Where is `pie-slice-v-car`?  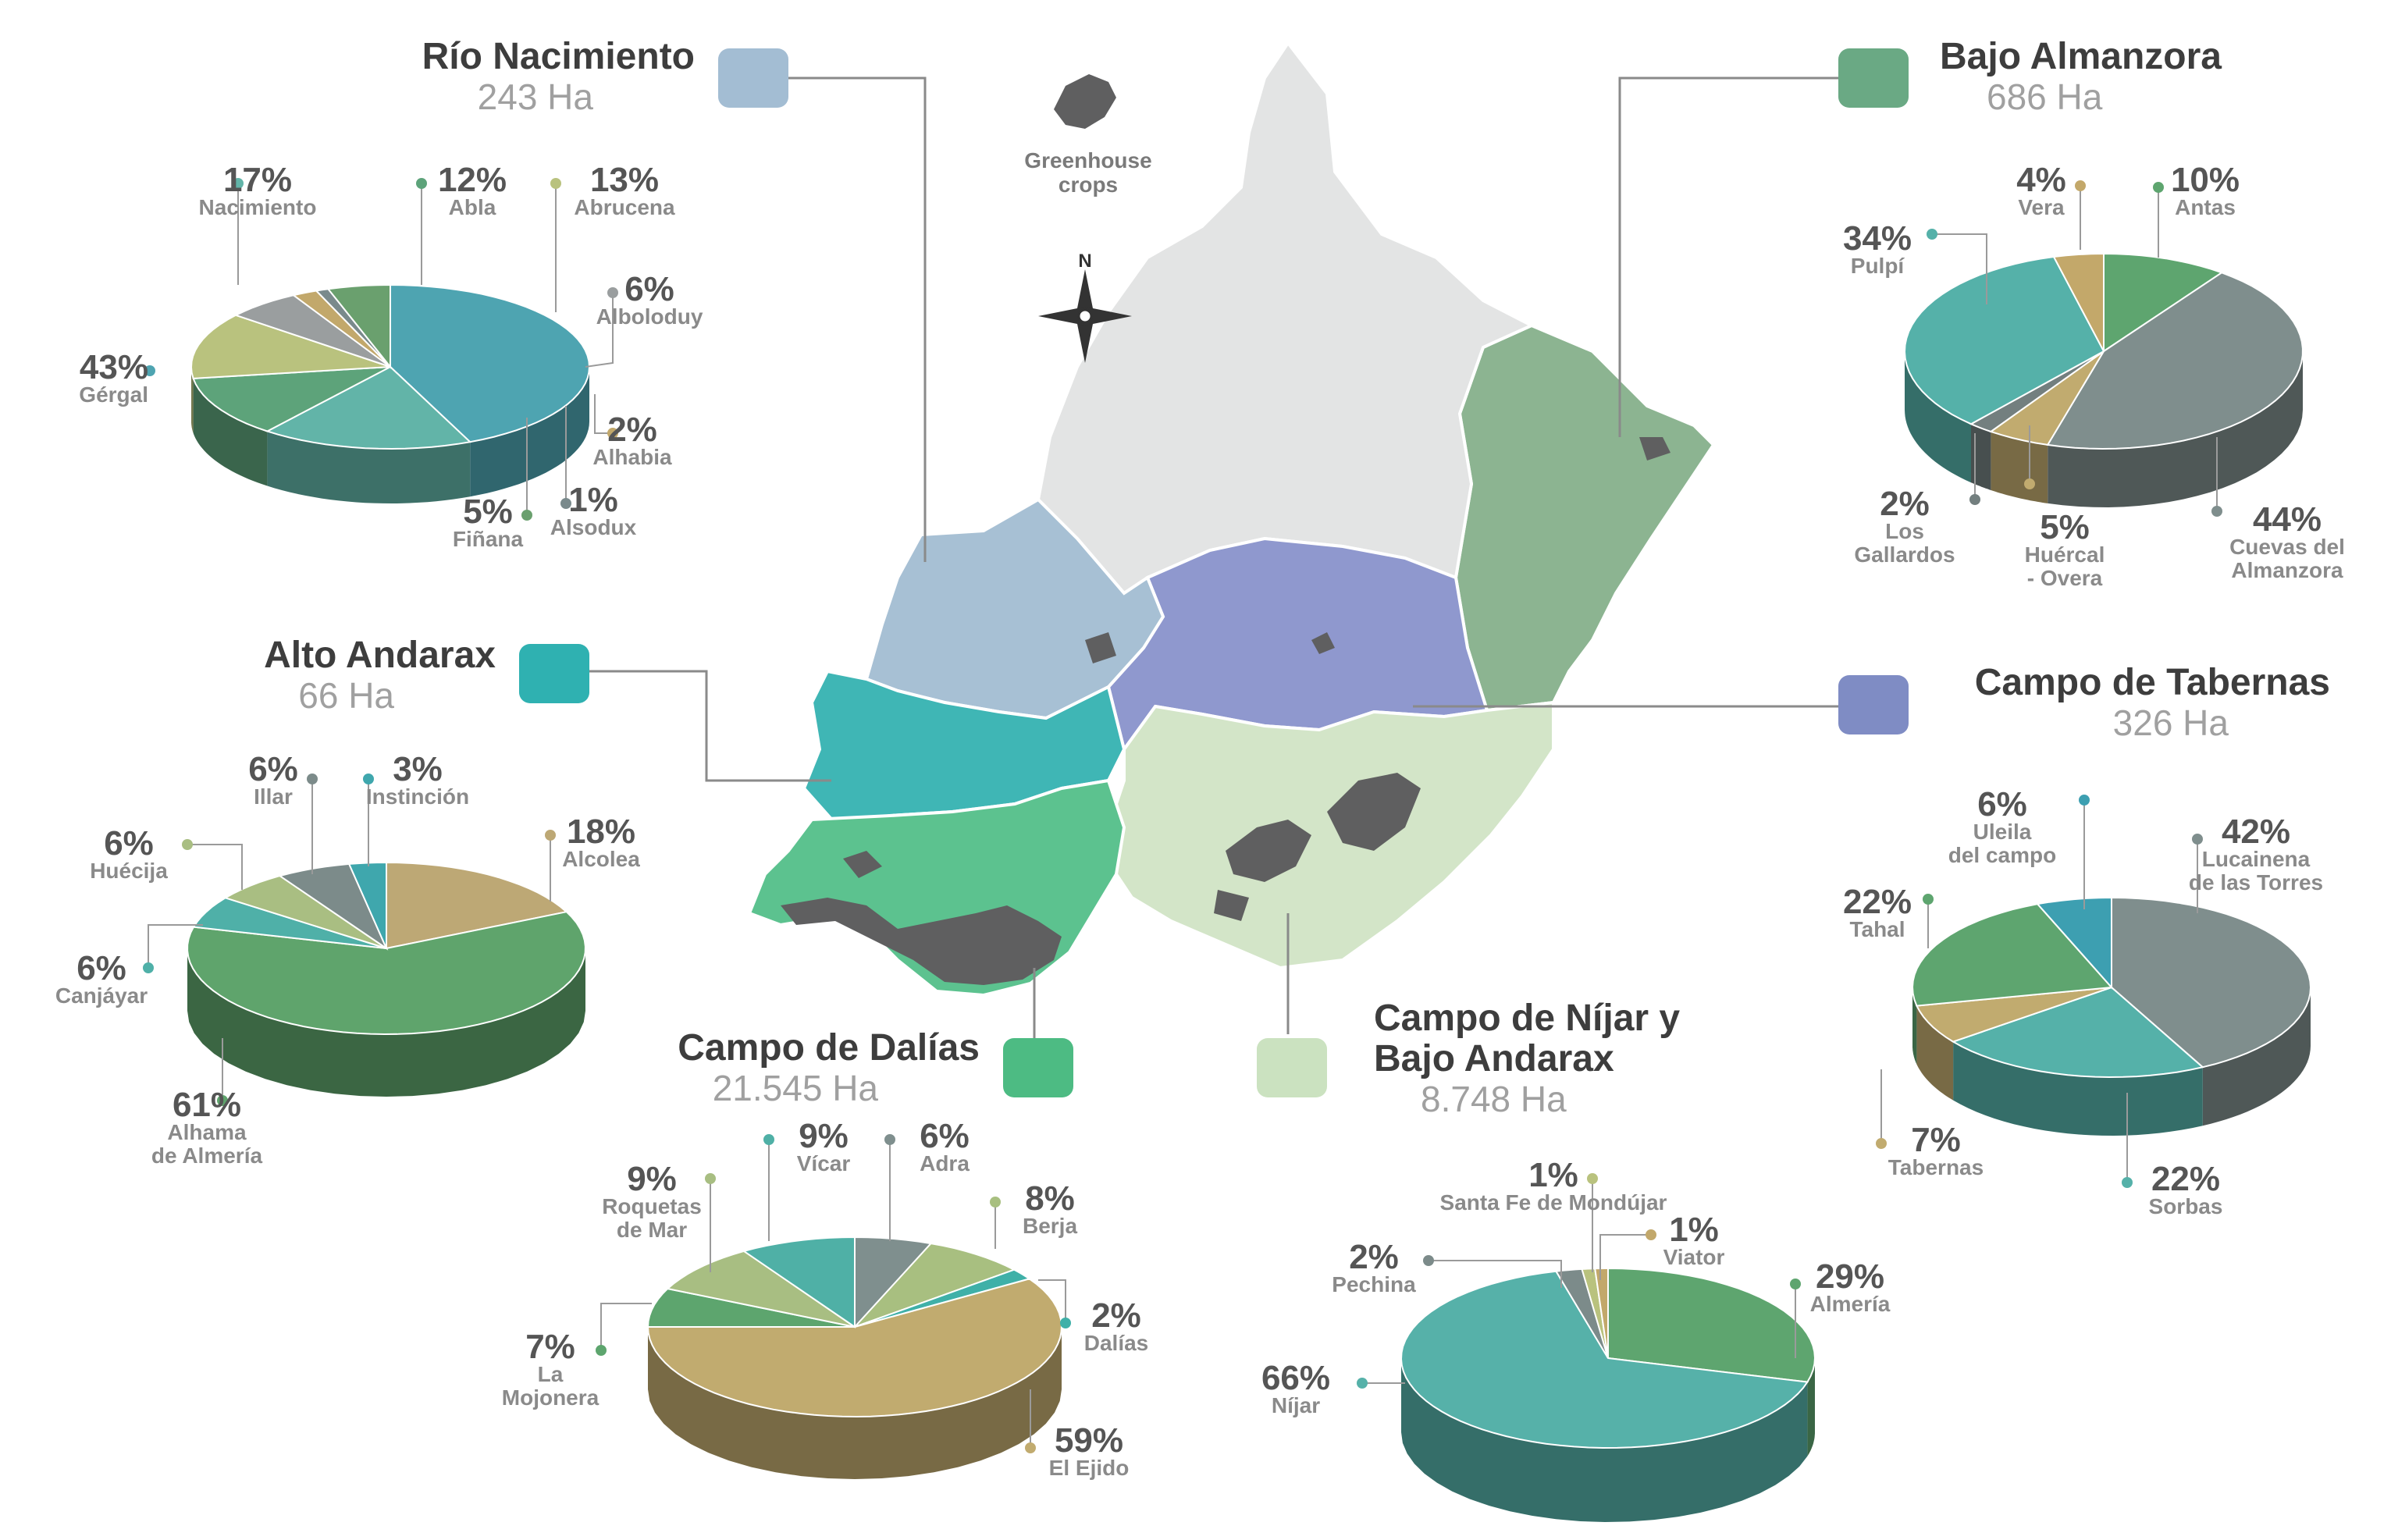
pie-slice-v-car is located at coordinates (799, 1282).